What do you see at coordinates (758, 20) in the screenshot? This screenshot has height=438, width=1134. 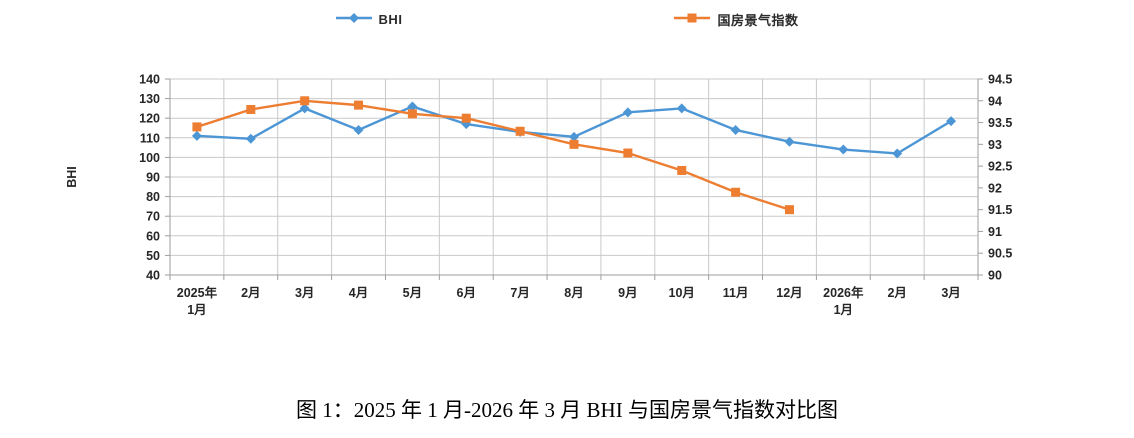 I see `legend-label-guofang: 国房景气指数` at bounding box center [758, 20].